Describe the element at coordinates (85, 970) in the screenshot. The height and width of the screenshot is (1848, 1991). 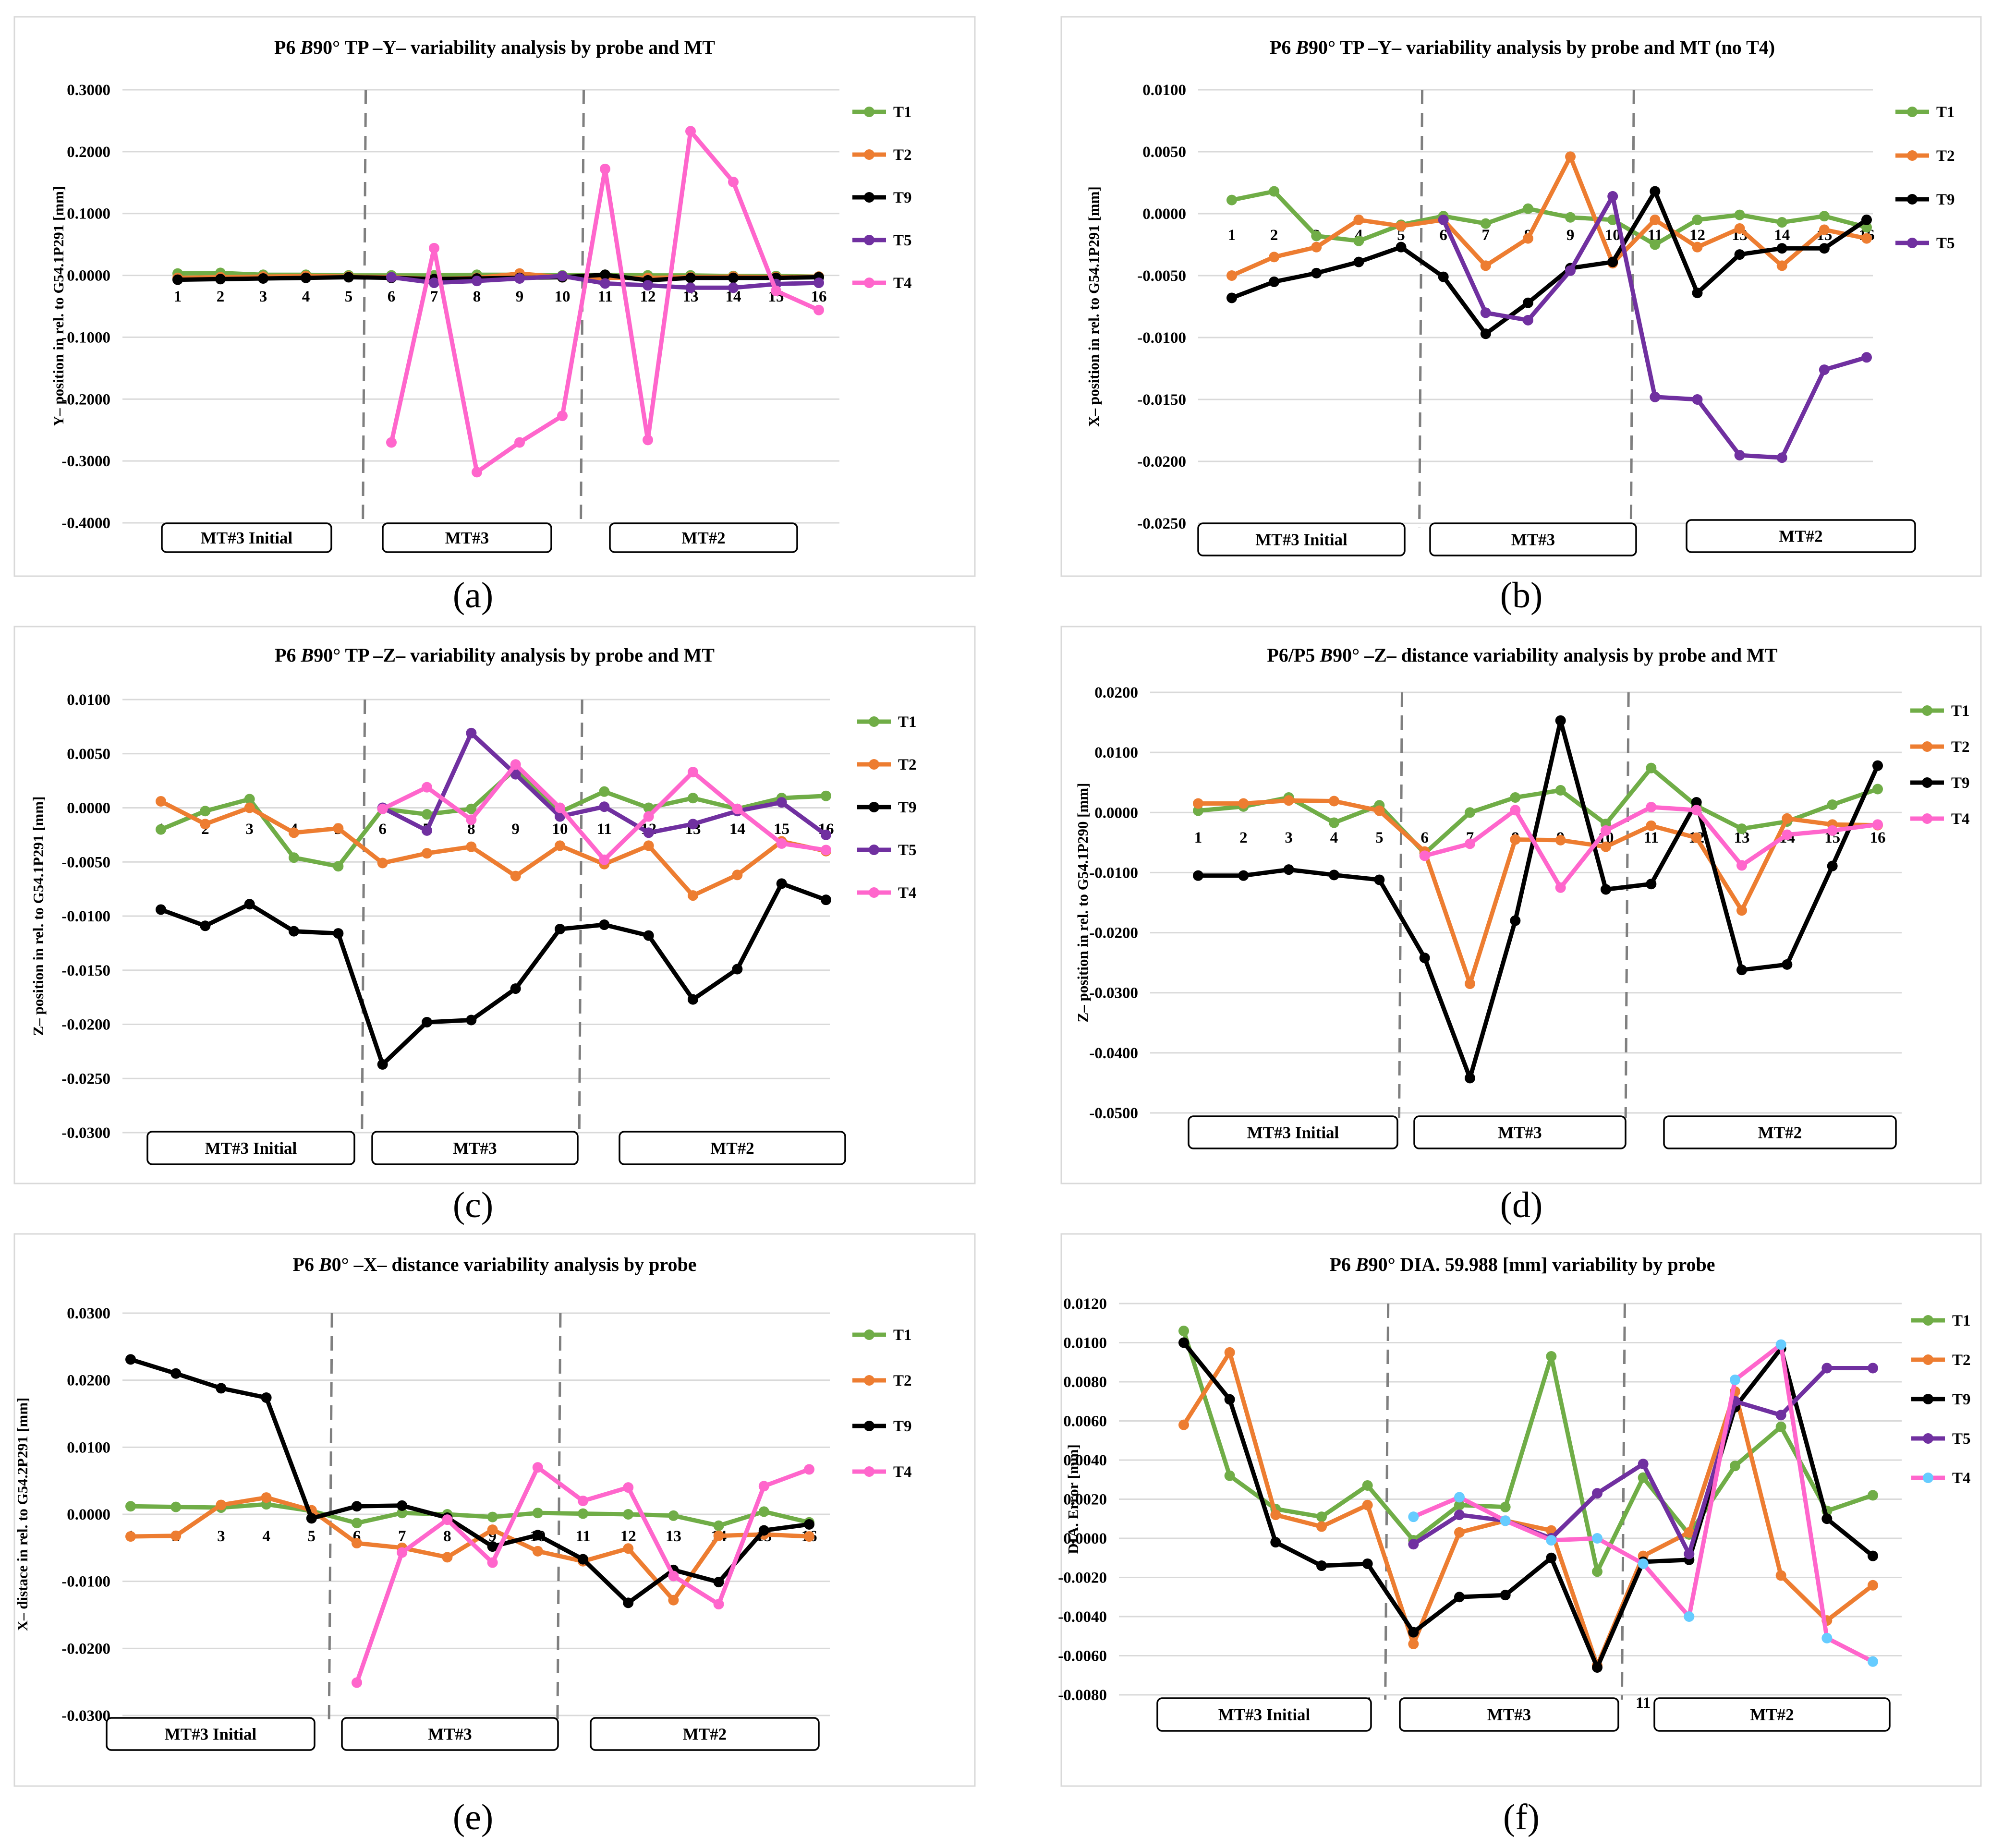
I see `y-tick-label: -0.0150` at that location.